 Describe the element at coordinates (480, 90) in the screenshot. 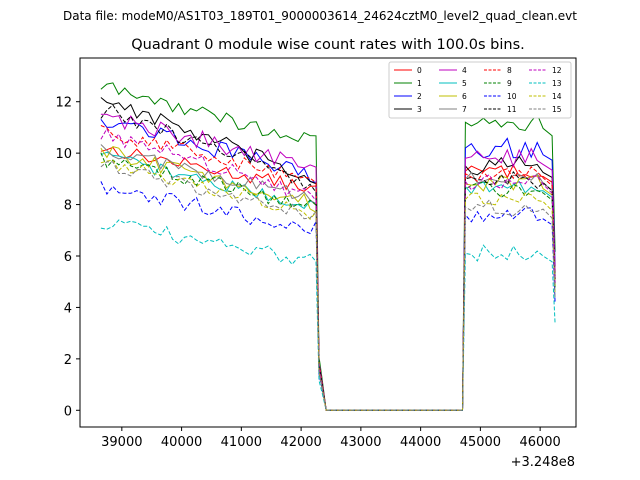

I see `legend-frame` at that location.